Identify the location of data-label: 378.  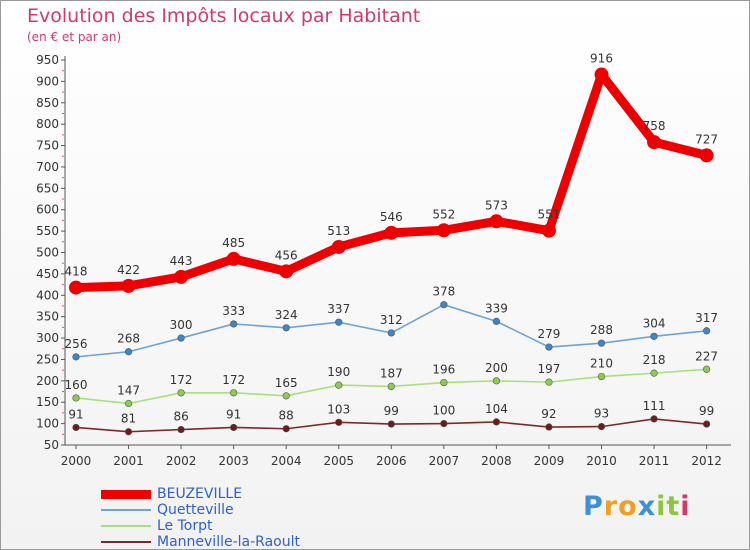
(443, 292).